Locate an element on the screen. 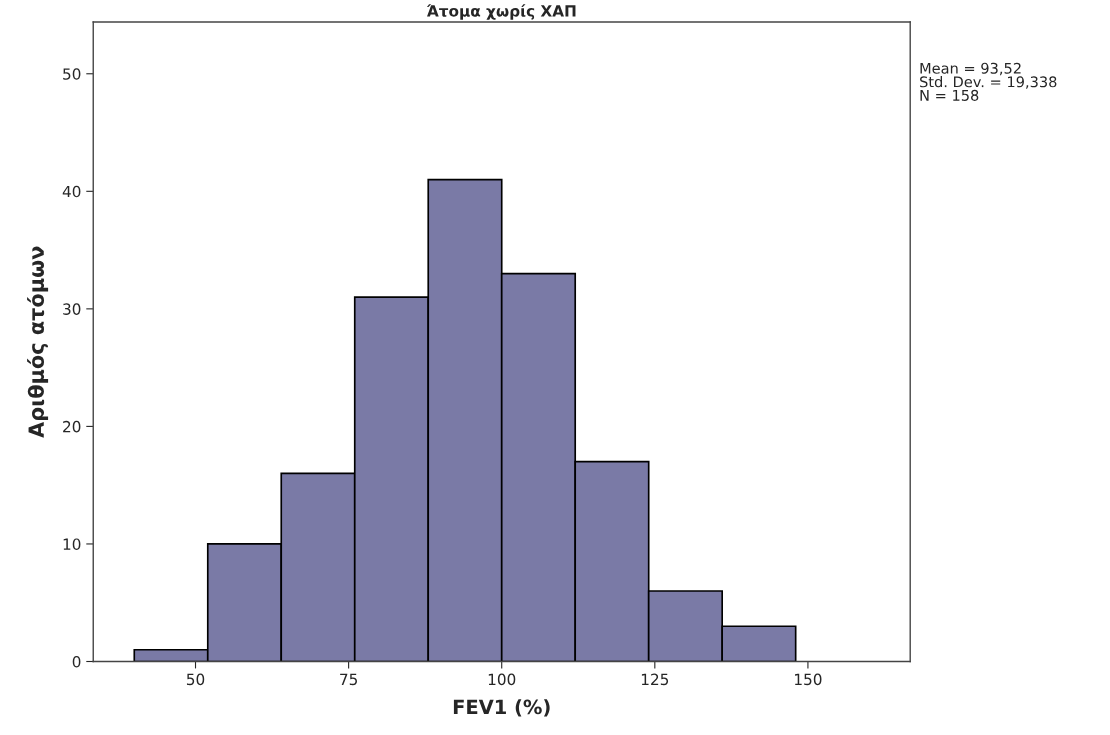 The height and width of the screenshot is (735, 1110). y-tick-label: 20 is located at coordinates (72, 426).